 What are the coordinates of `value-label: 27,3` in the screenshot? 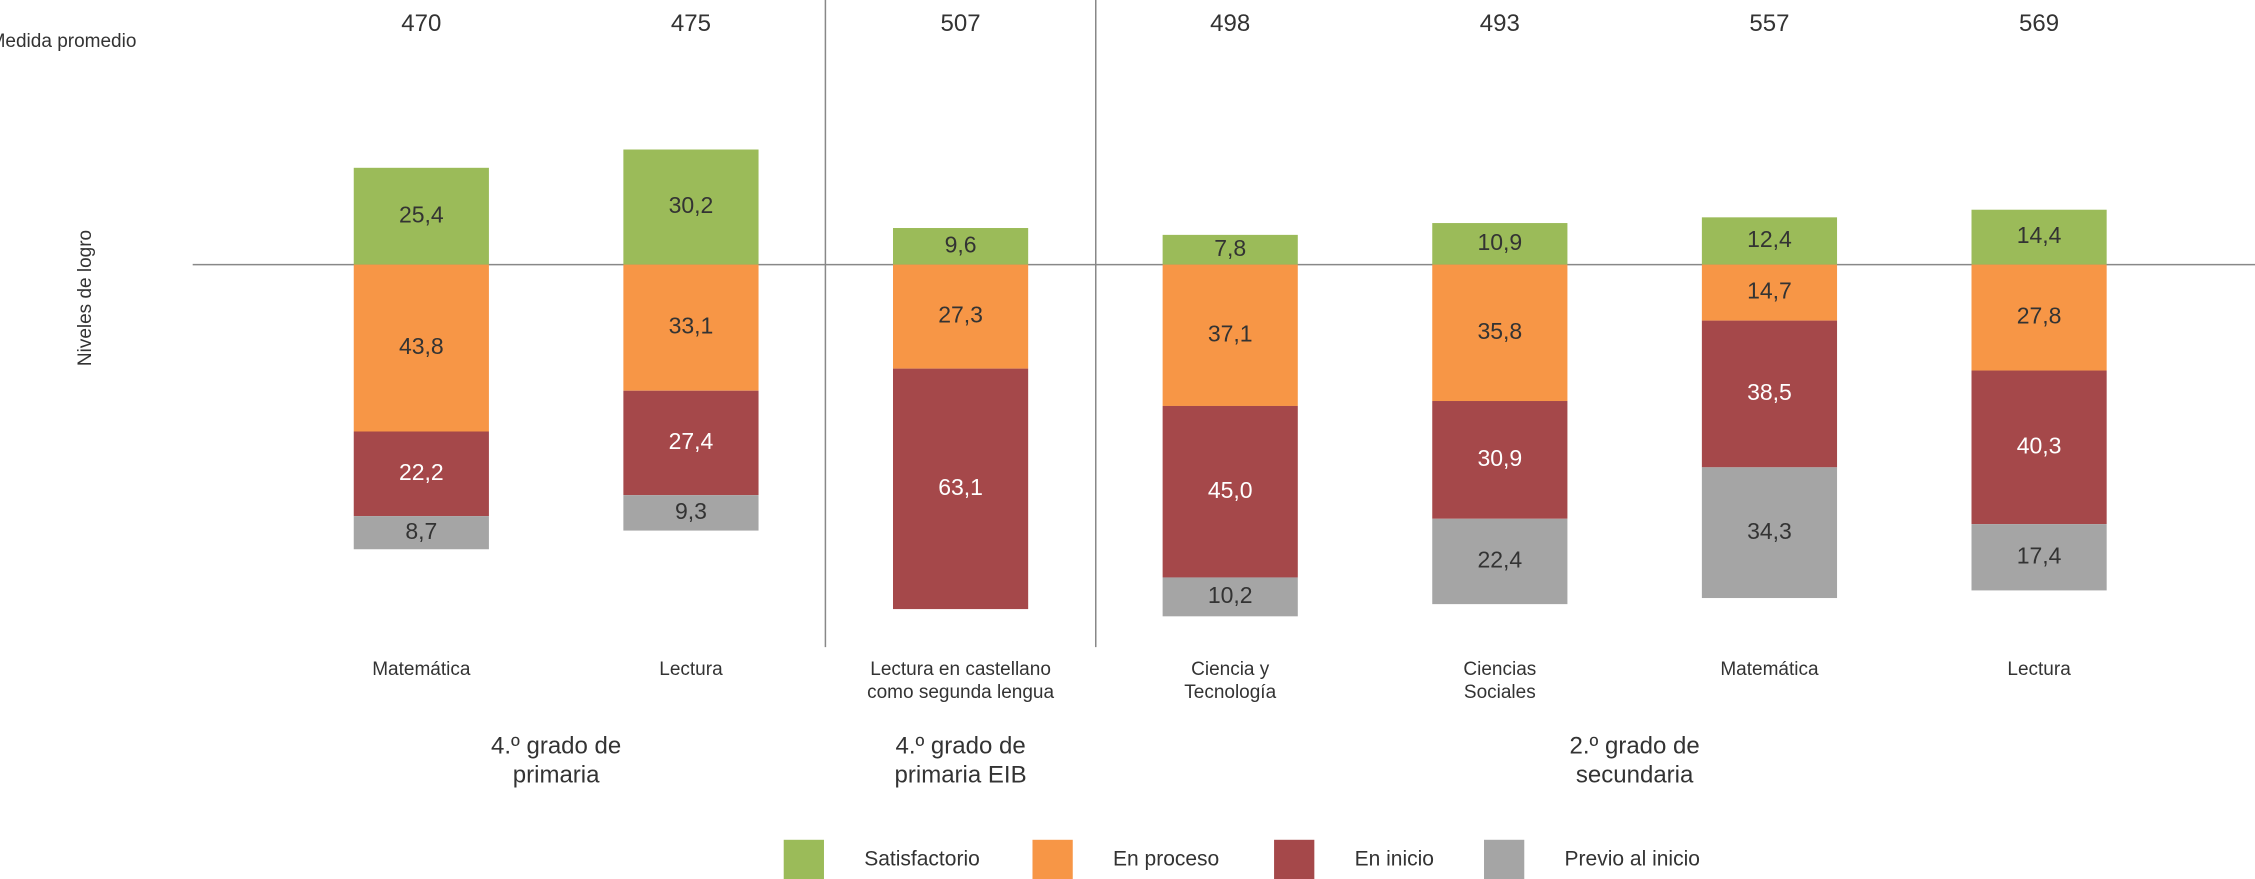 It's located at (960, 315).